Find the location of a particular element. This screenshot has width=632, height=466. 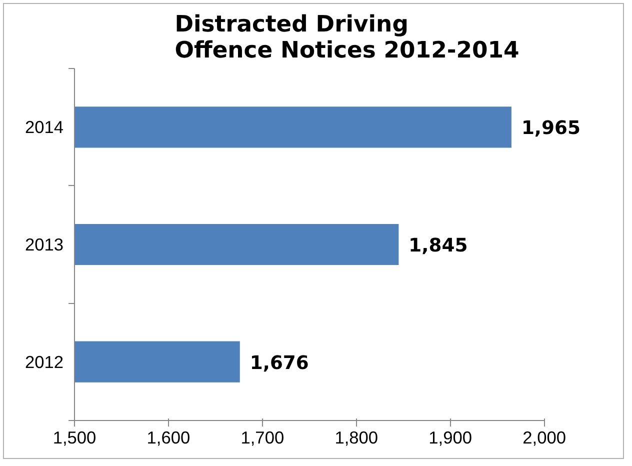

x-tick-label: 2,000 is located at coordinates (544, 438).